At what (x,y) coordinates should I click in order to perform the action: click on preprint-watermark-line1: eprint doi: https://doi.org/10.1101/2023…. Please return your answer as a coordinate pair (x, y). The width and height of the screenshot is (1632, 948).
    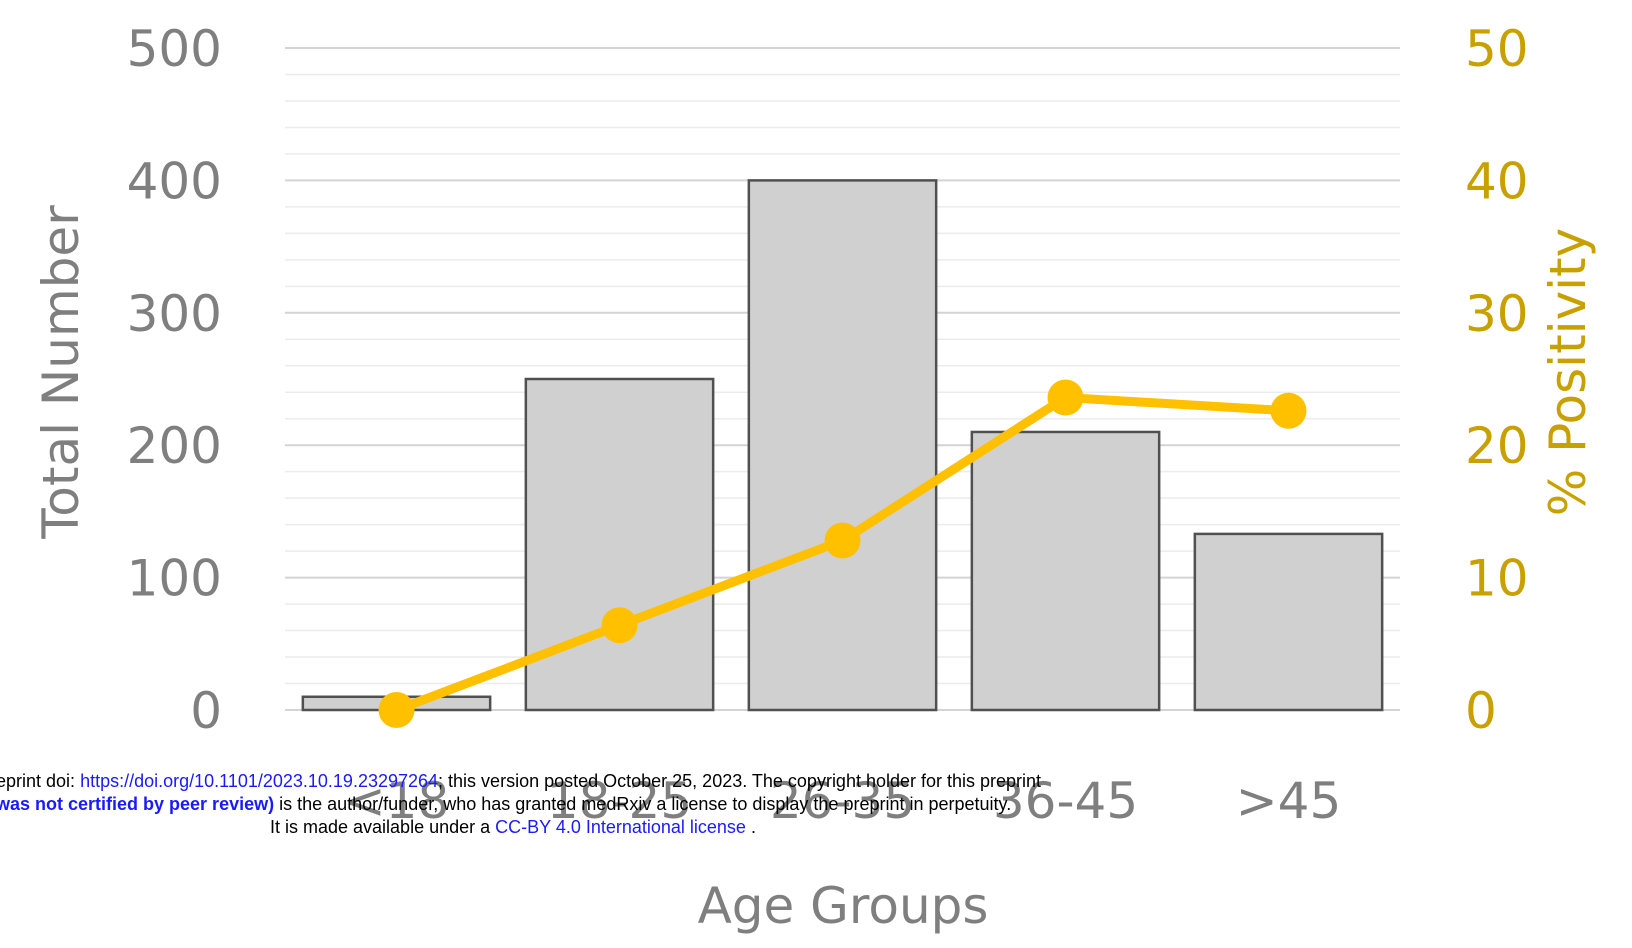
    Looking at the image, I should click on (814, 781).